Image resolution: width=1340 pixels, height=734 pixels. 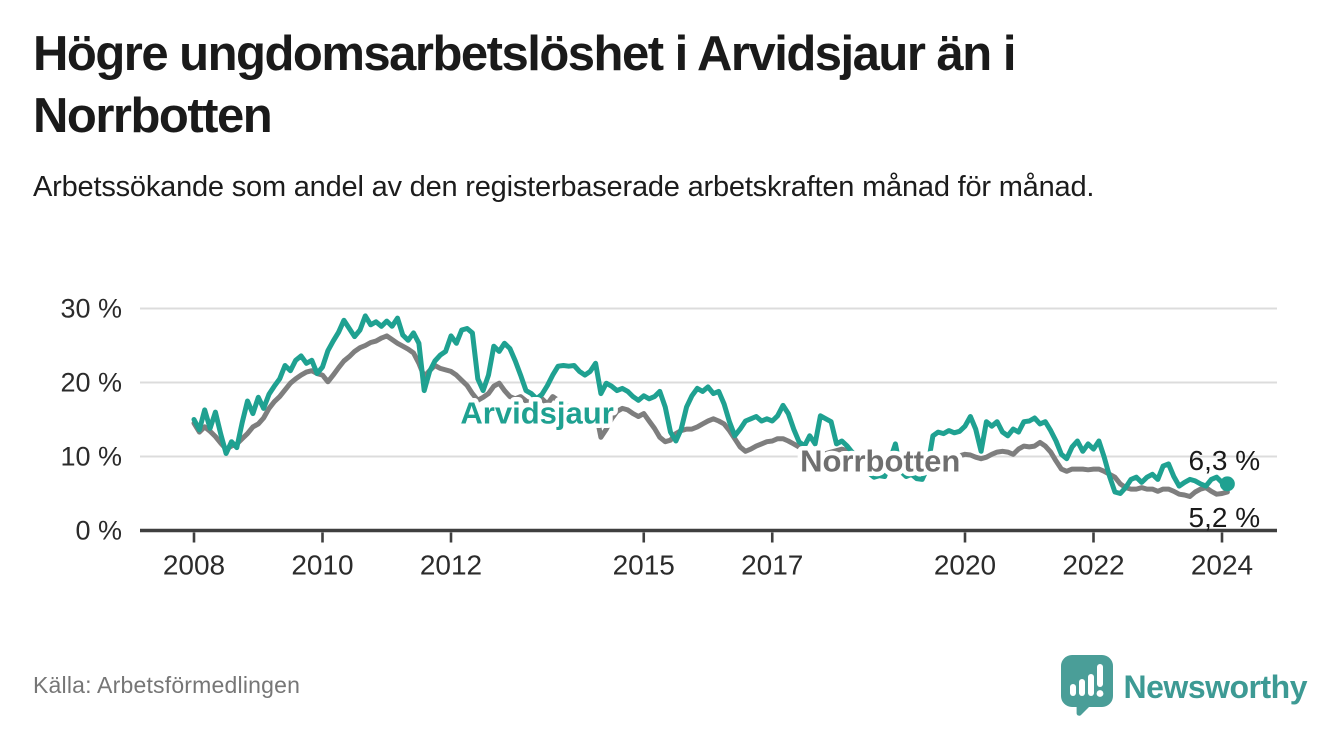 What do you see at coordinates (1087, 687) in the screenshot?
I see `speech-bubble-bar-chart-icon` at bounding box center [1087, 687].